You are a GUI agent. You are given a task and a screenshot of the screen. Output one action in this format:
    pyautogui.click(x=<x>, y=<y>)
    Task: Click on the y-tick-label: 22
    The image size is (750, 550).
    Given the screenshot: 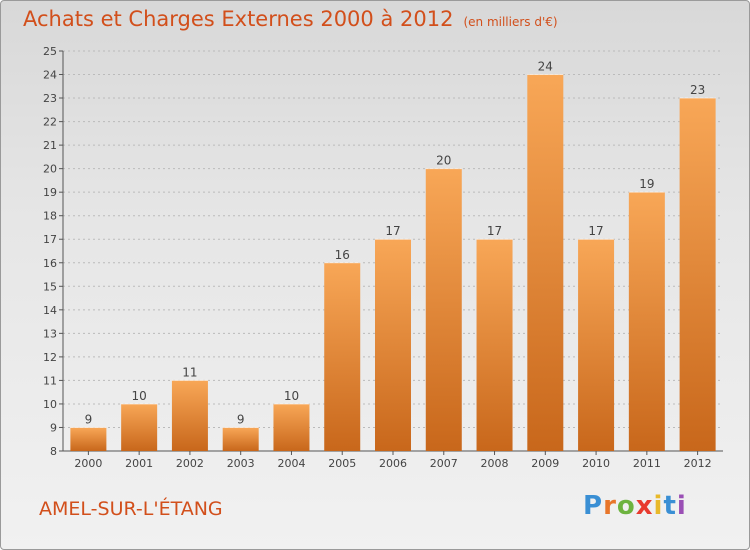 What is the action you would take?
    pyautogui.click(x=50, y=122)
    